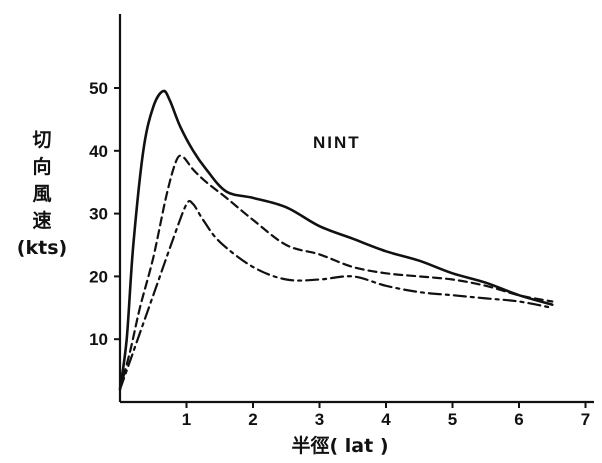  What do you see at coordinates (252, 419) in the screenshot?
I see `x-tick-label: 2` at bounding box center [252, 419].